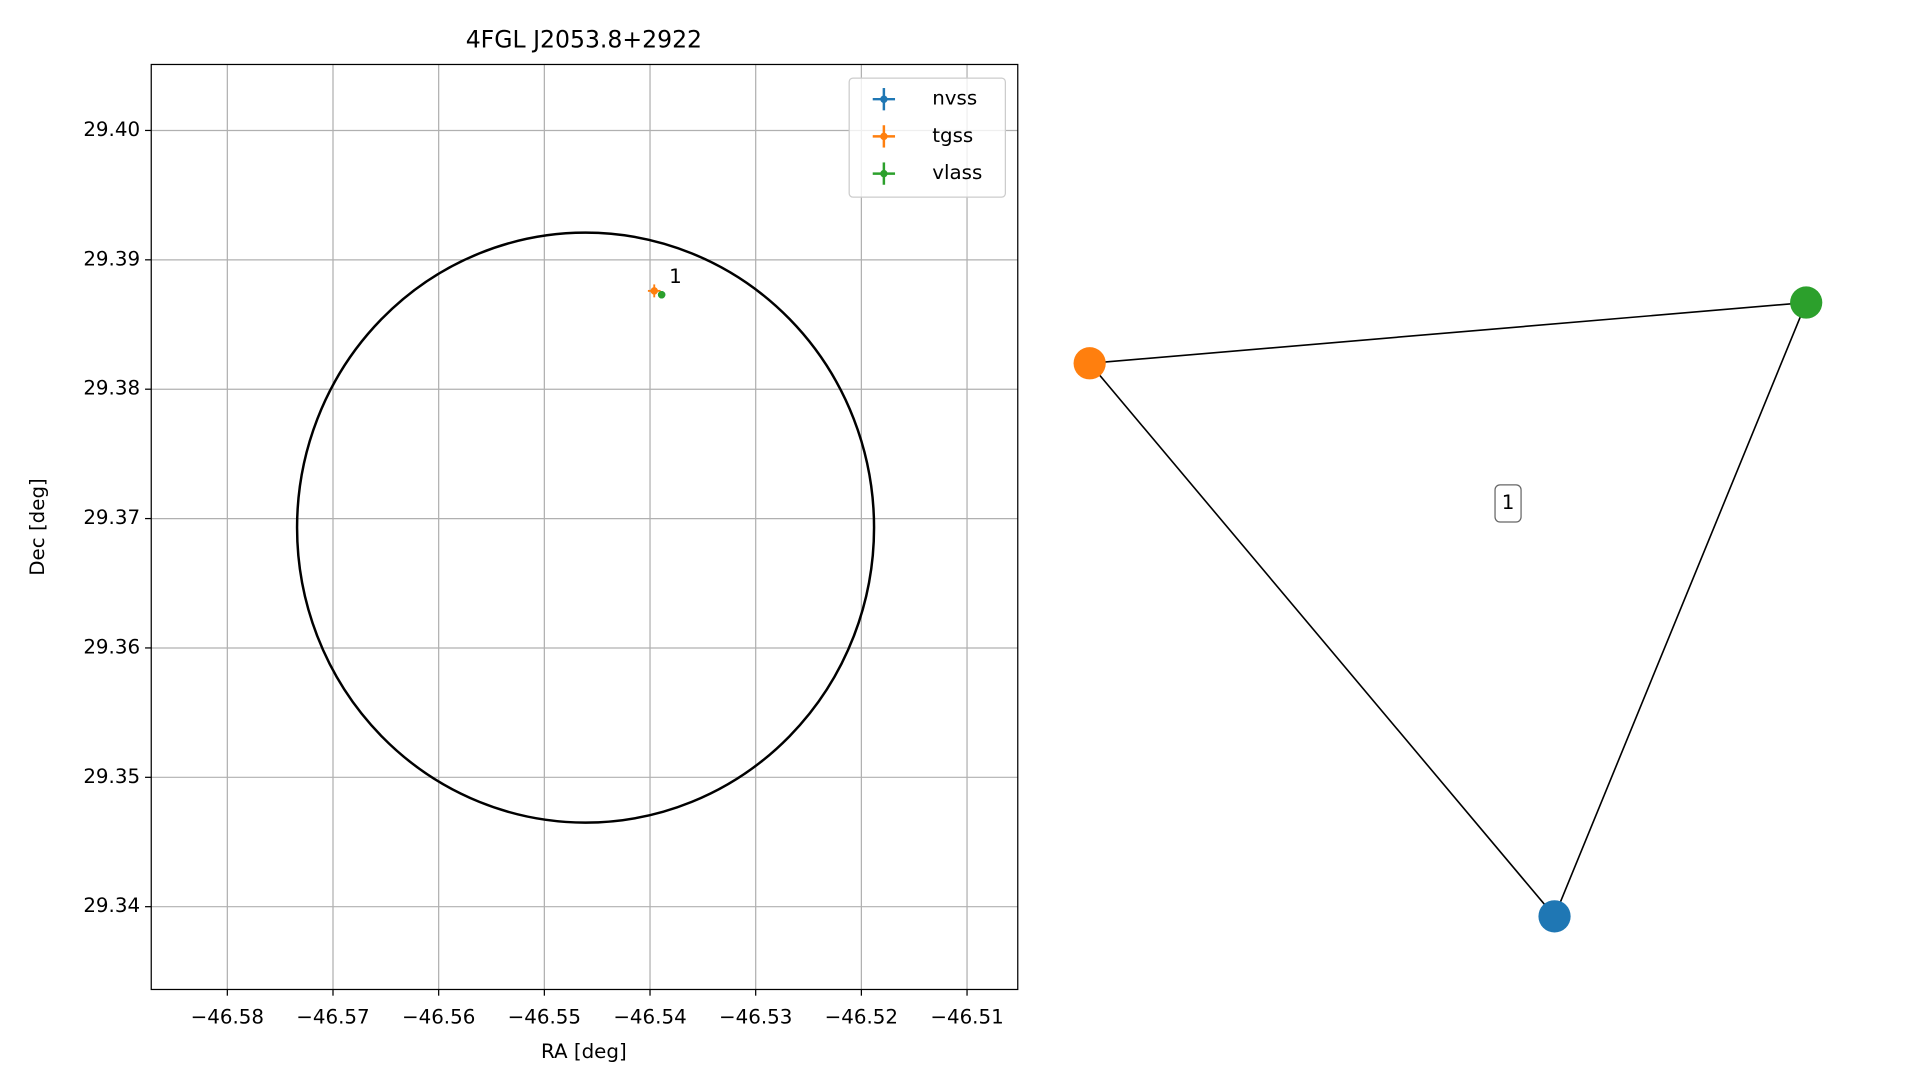 This screenshot has height=1080, width=1919. Describe the element at coordinates (332, 1017) in the screenshot. I see `x-tick-label: −46.57` at that location.